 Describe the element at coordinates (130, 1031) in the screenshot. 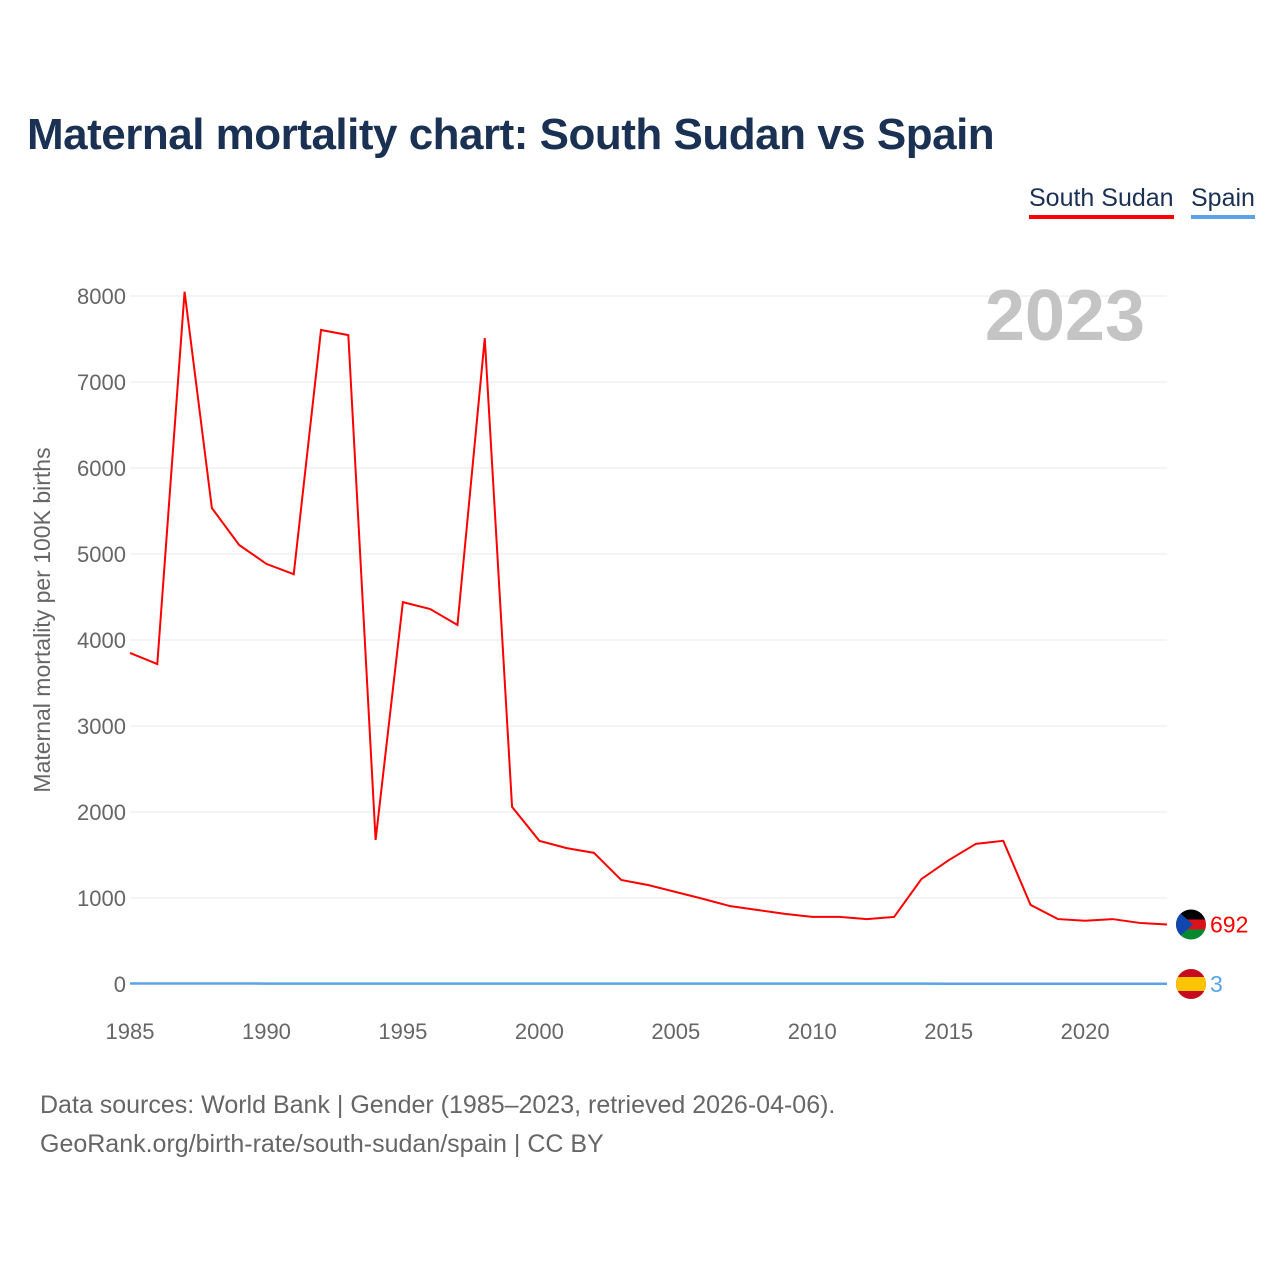

I see `x-tick-label: 1985` at that location.